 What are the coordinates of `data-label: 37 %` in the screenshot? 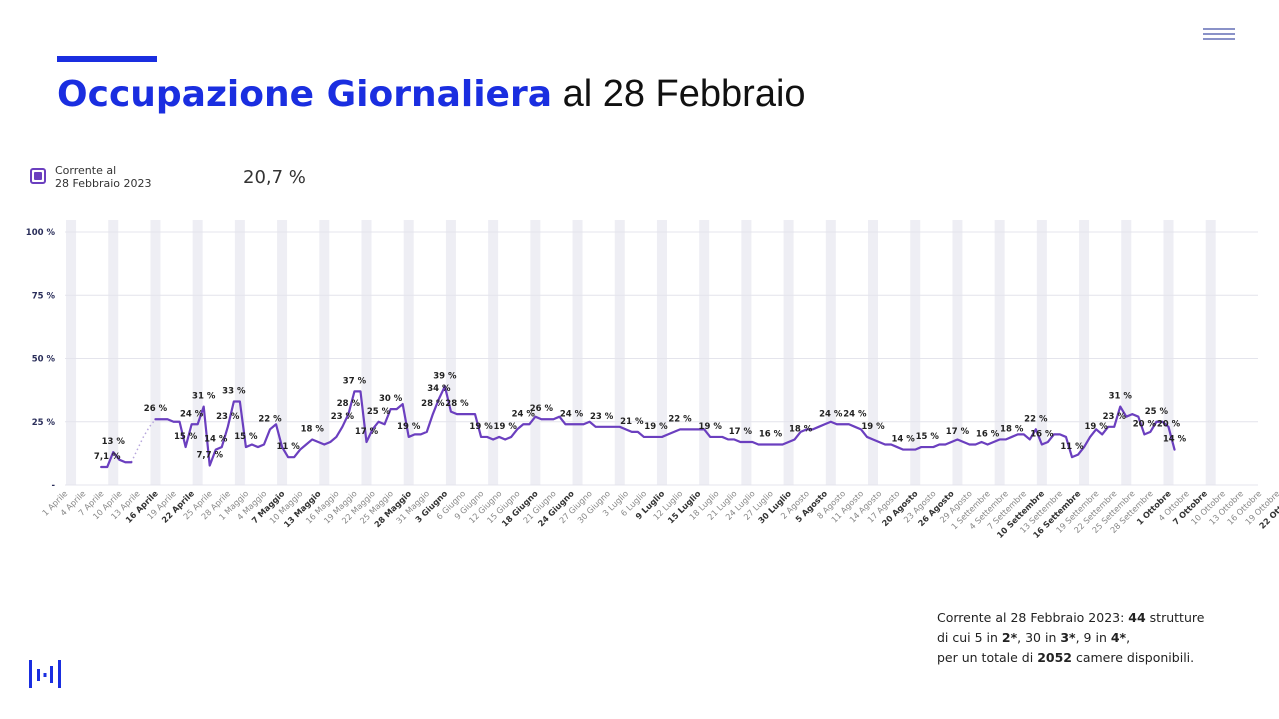 It's located at (355, 381).